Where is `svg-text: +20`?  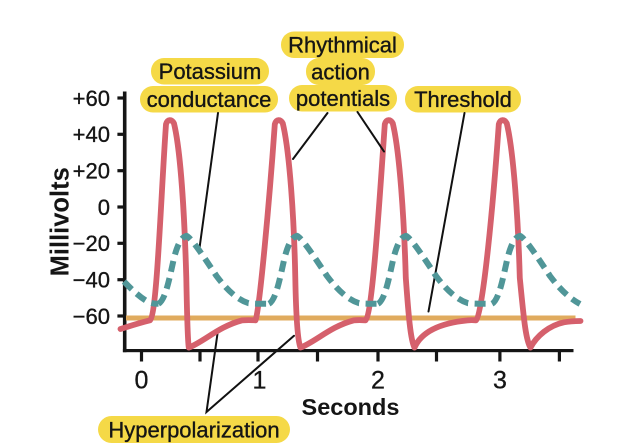 svg-text: +20 is located at coordinates (91, 171).